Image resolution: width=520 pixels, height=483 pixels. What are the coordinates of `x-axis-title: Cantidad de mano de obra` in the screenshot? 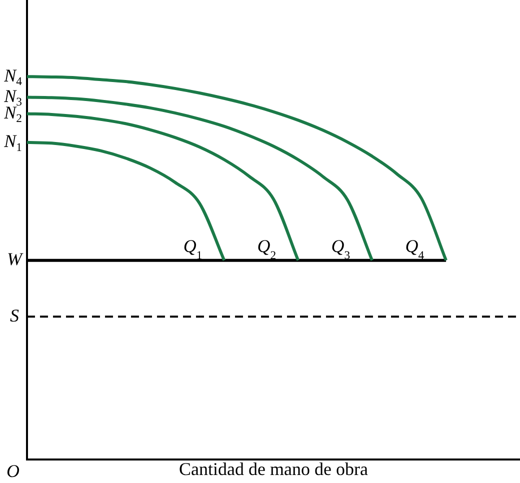 It's located at (273, 468).